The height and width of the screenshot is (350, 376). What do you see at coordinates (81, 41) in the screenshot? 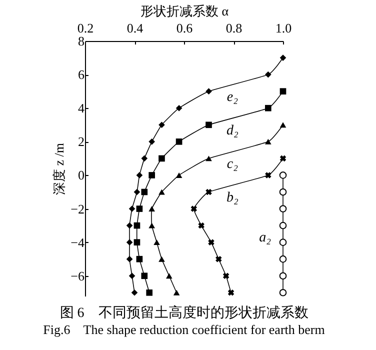
I see `y-tick-label: 8` at bounding box center [81, 41].